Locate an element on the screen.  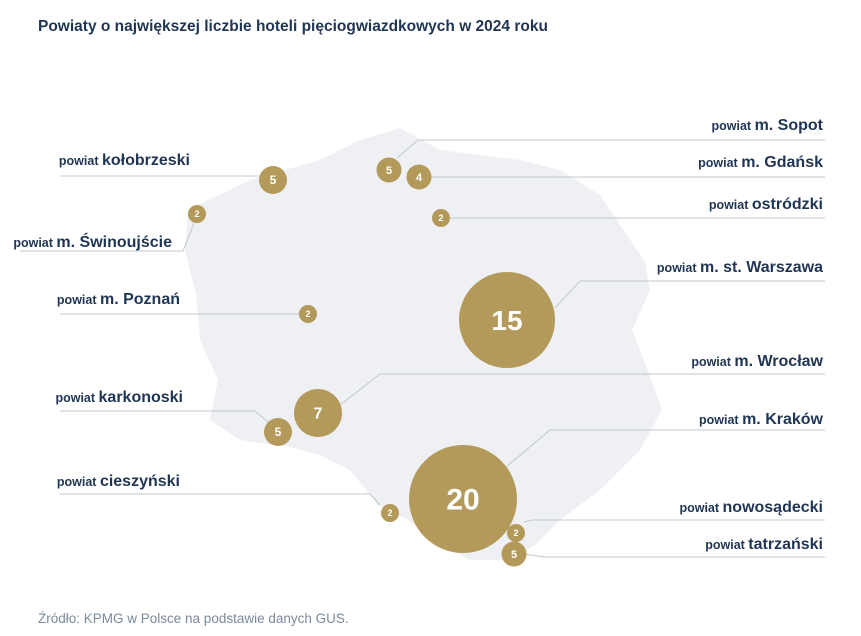
name-label-ostródzki: powiat ostródzki is located at coordinates (766, 204).